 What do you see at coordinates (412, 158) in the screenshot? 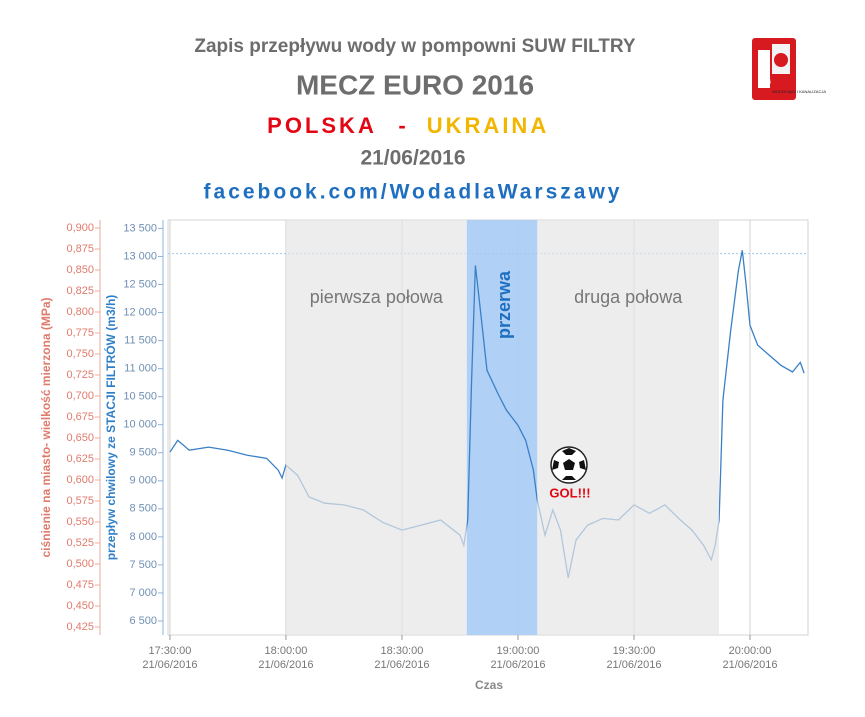
I see `date: 21/06/2016` at bounding box center [412, 158].